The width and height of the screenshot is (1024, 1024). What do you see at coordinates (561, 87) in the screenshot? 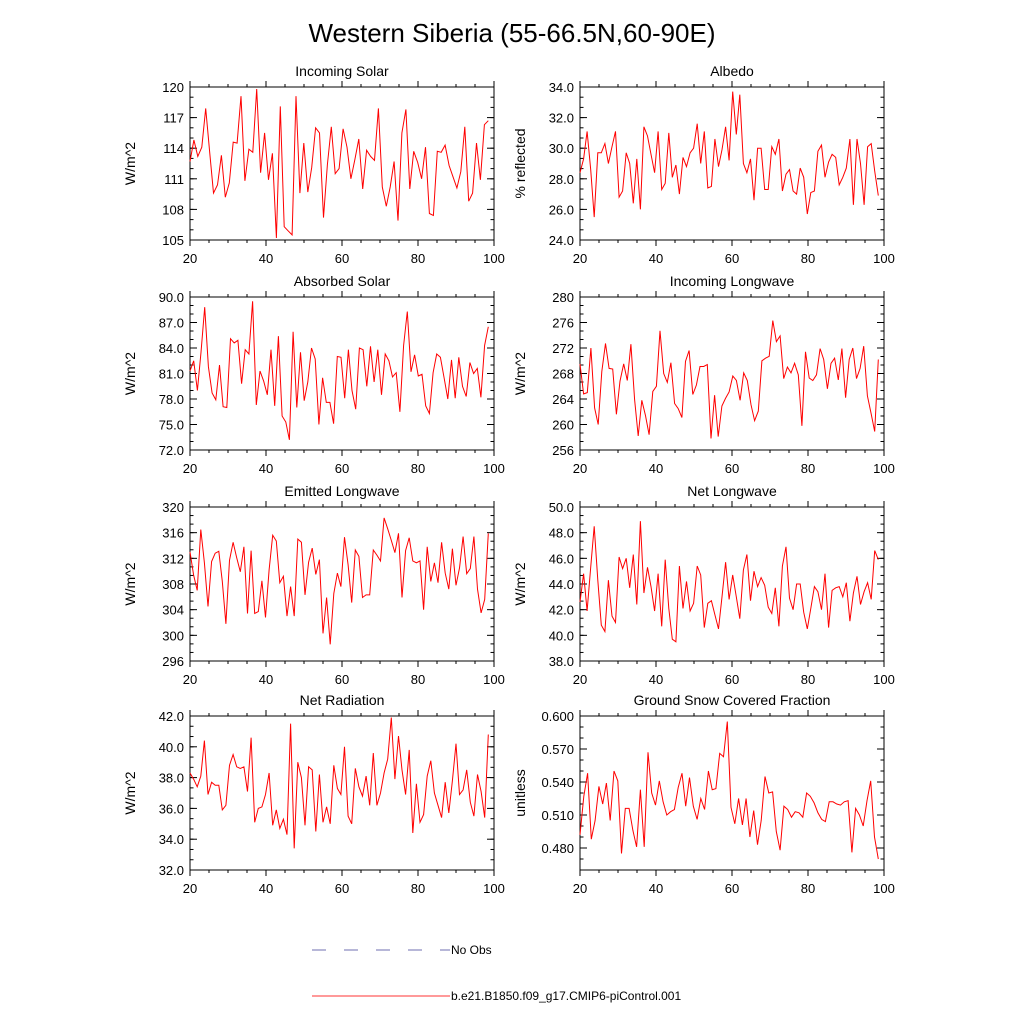
I see `y-tick-label: 34.0` at bounding box center [561, 87].